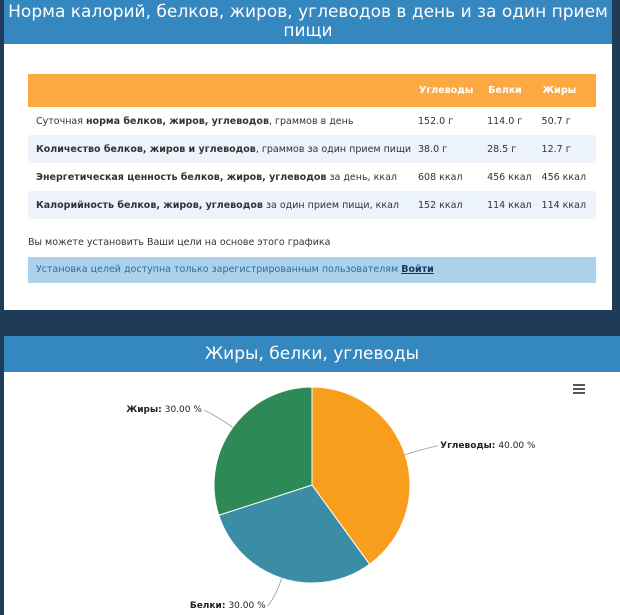  I want to click on header-cell, so click(223, 90).